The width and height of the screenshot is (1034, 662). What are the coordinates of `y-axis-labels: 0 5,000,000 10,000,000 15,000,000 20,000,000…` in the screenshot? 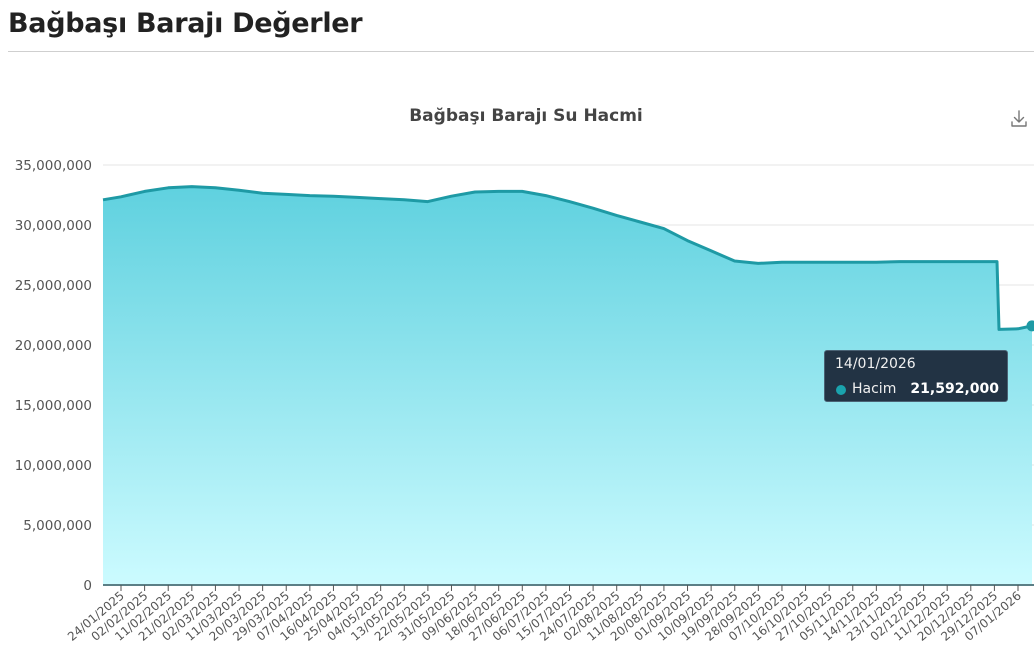 It's located at (53, 376).